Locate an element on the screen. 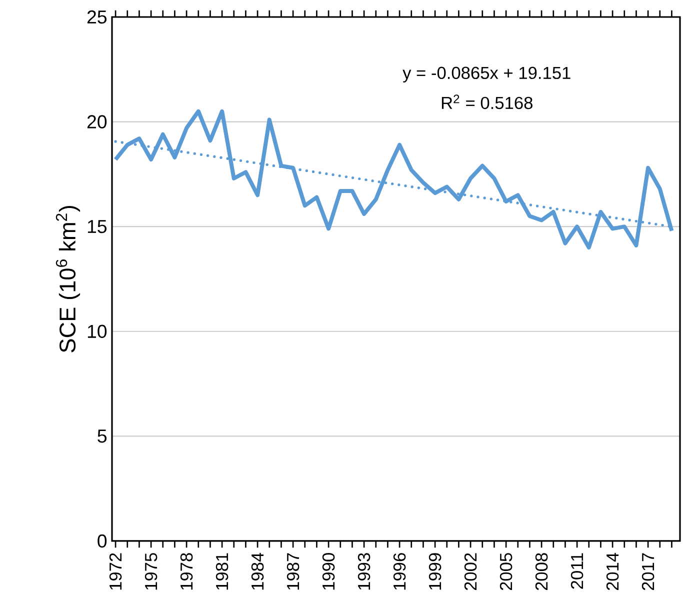 The width and height of the screenshot is (683, 609). x-tick-label: 2011 is located at coordinates (577, 571).